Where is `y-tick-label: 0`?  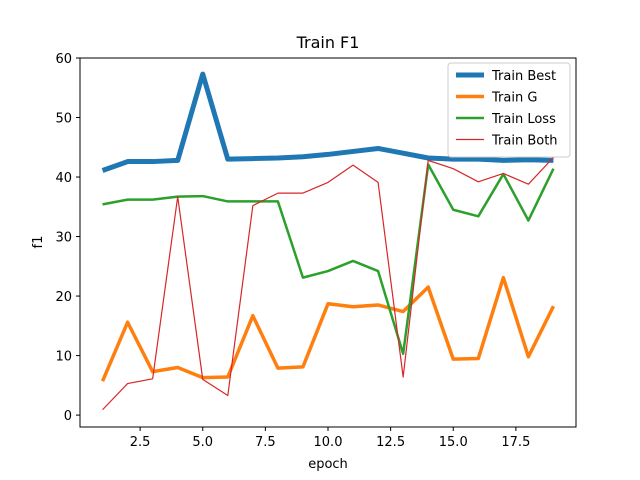 y-tick-label: 0 is located at coordinates (68, 416).